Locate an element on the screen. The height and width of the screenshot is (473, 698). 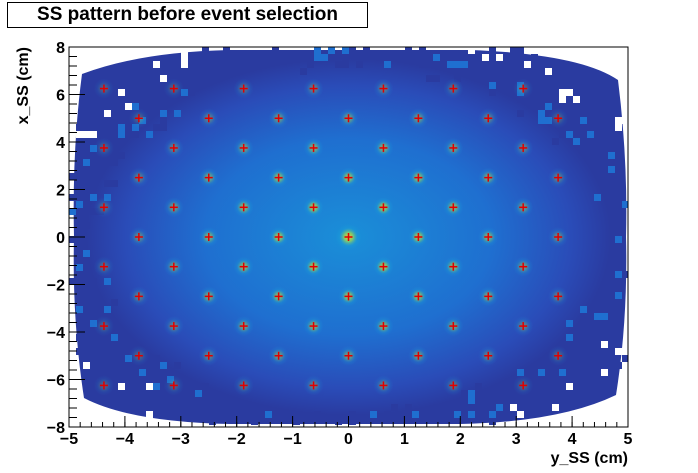
x-tick-label: −2 is located at coordinates (237, 439).